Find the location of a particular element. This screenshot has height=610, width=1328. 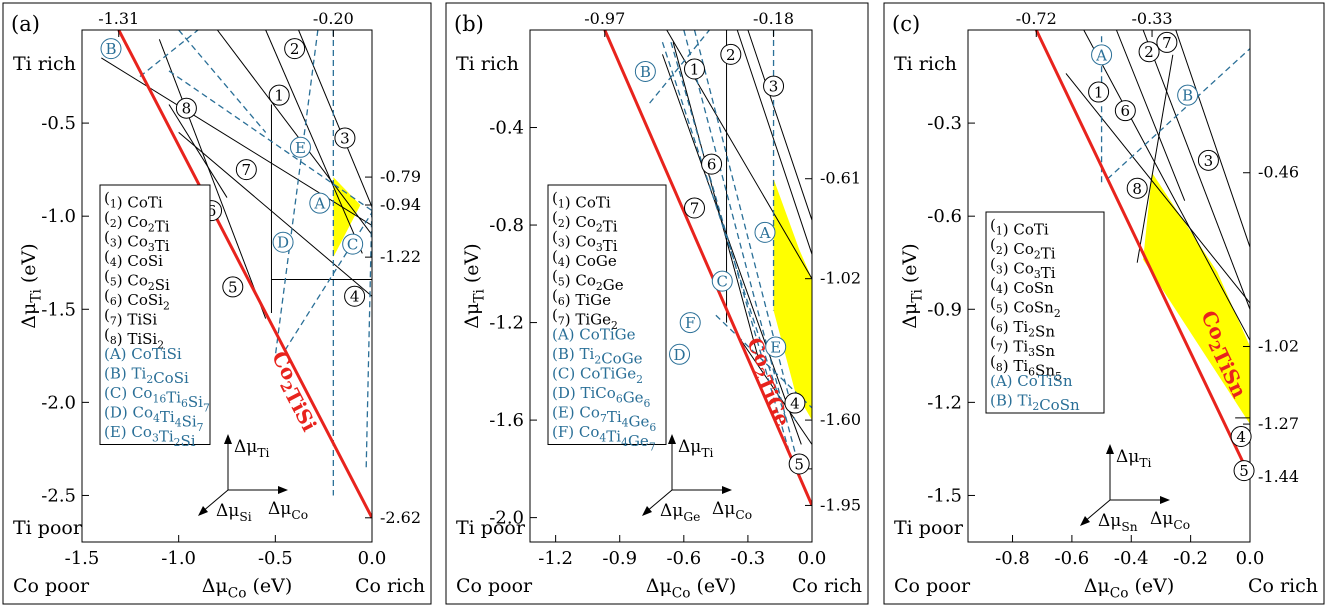

formula-part: ) TiSi is located at coordinates (137, 339).